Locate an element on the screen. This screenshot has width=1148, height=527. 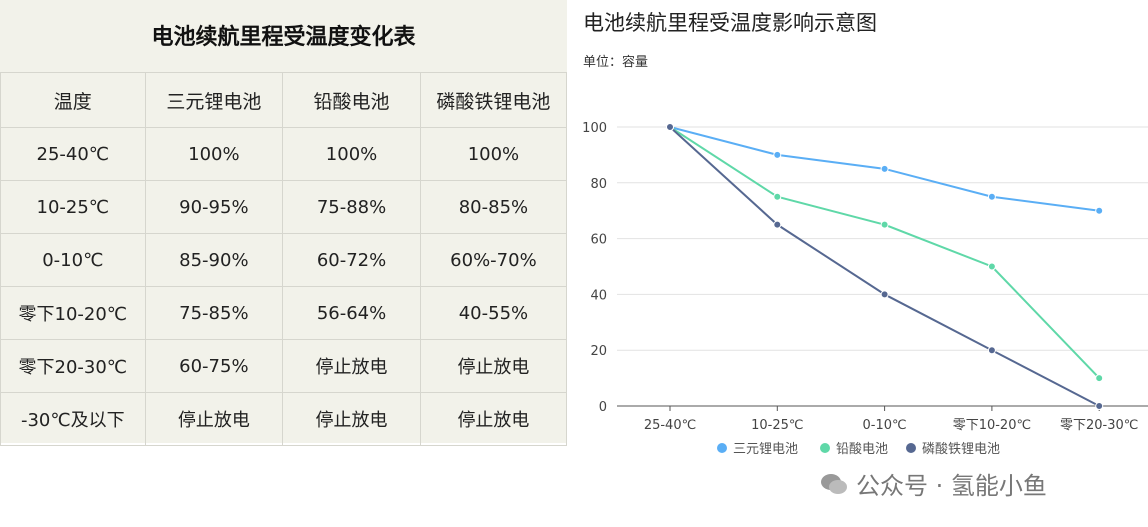
column-header: 三元锂电池 is located at coordinates (214, 100).